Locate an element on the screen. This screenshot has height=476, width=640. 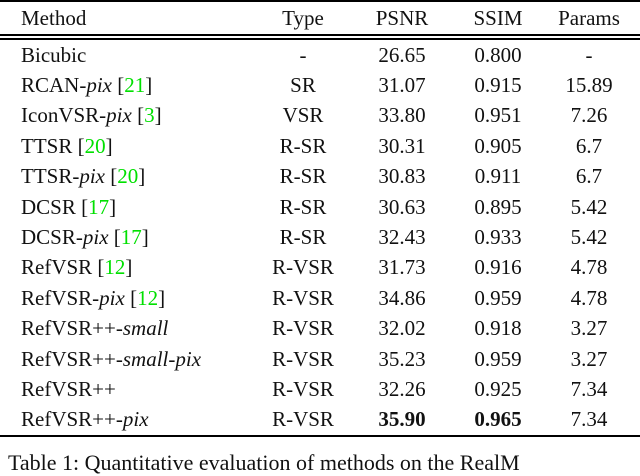
cell-ssim: 0.933 is located at coordinates (498, 237).